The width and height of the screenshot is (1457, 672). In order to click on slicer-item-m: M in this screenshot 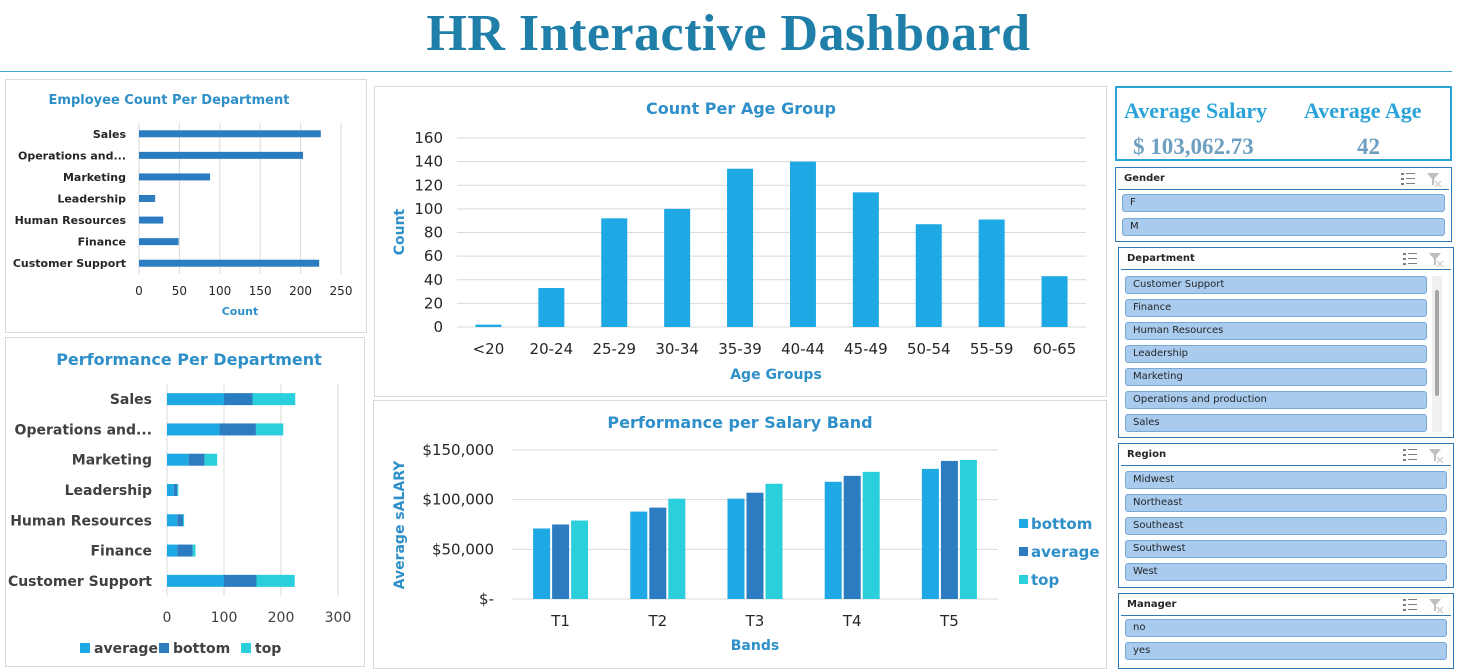, I will do `click(1283, 227)`.